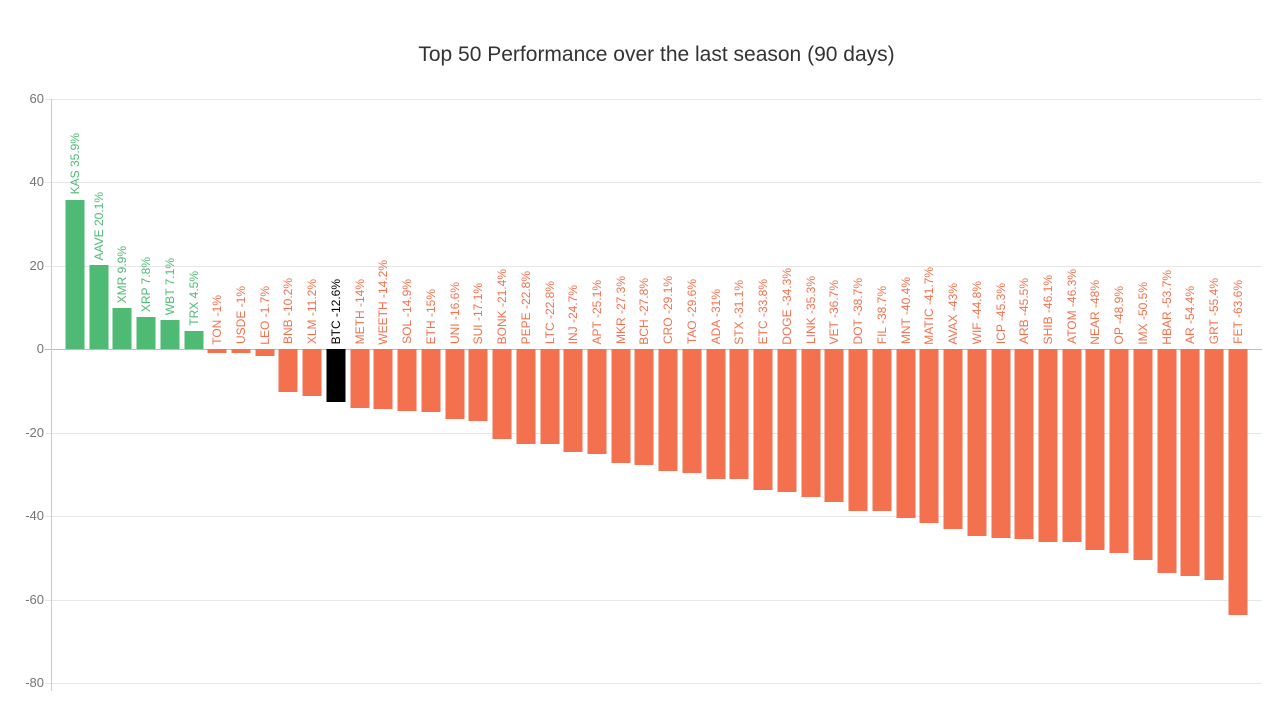  I want to click on bar-arb, so click(1024, 444).